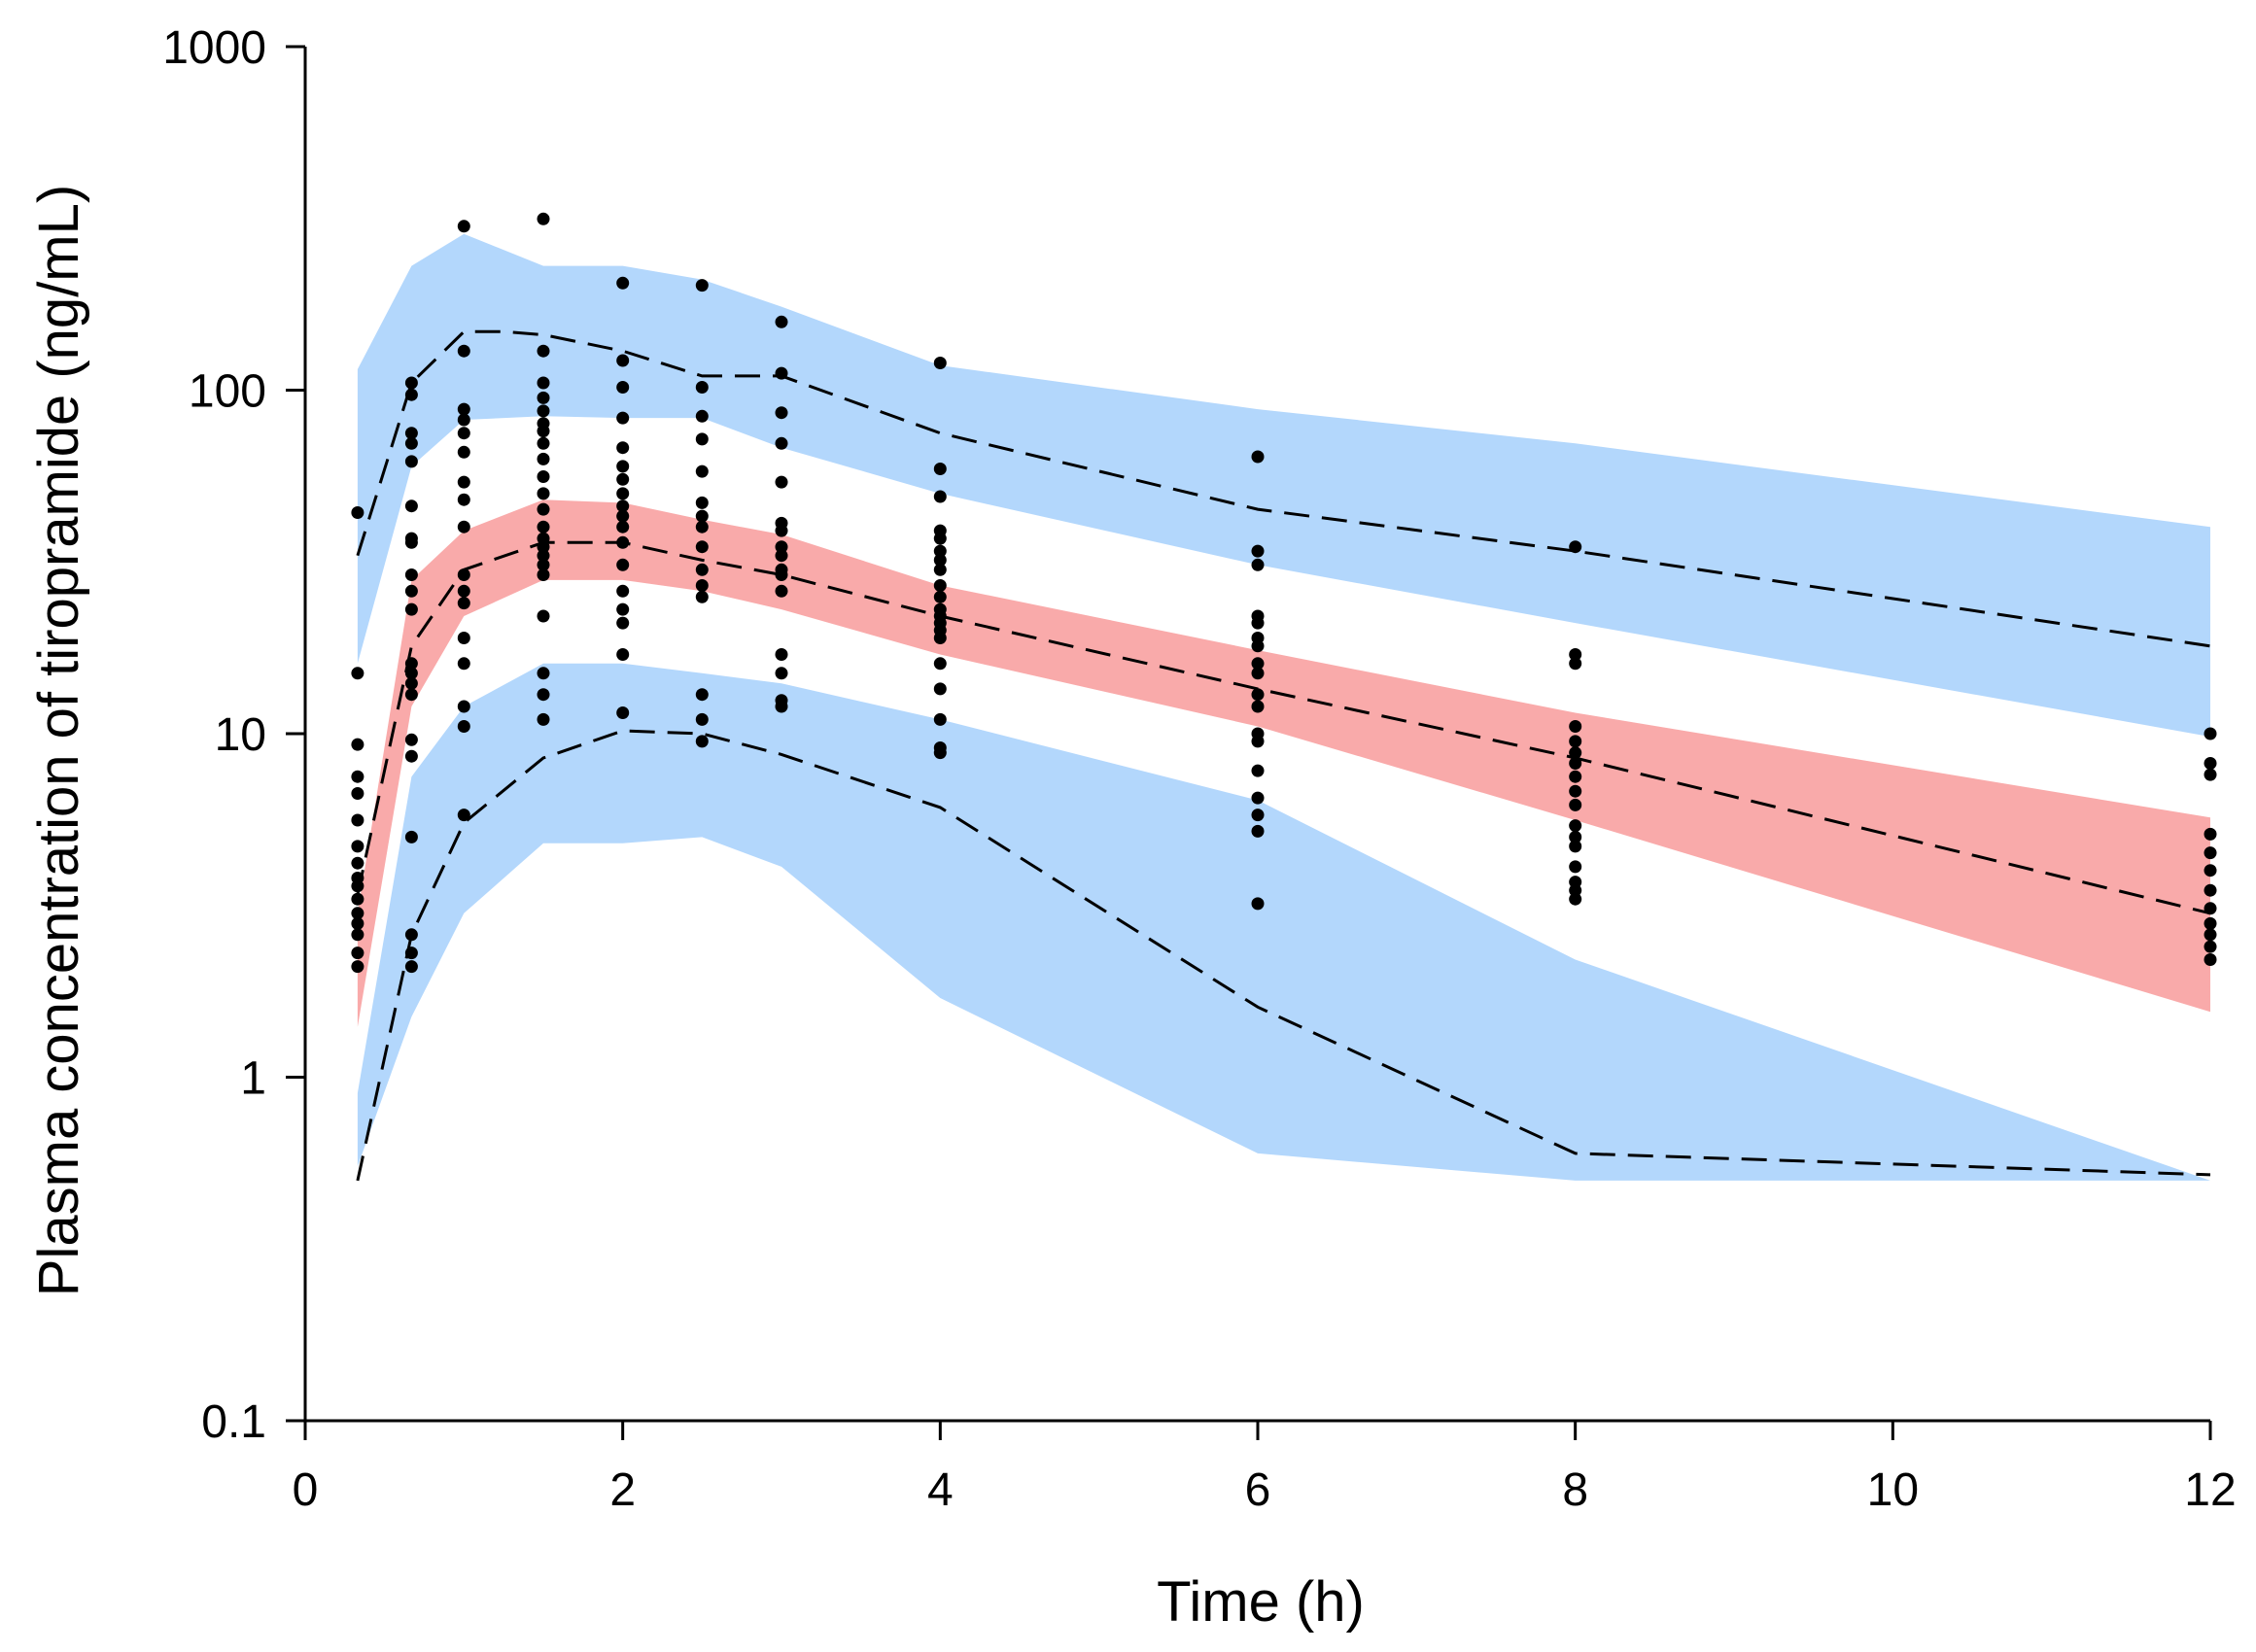 The height and width of the screenshot is (1652, 2256). I want to click on x-tick-label: 0, so click(306, 1490).